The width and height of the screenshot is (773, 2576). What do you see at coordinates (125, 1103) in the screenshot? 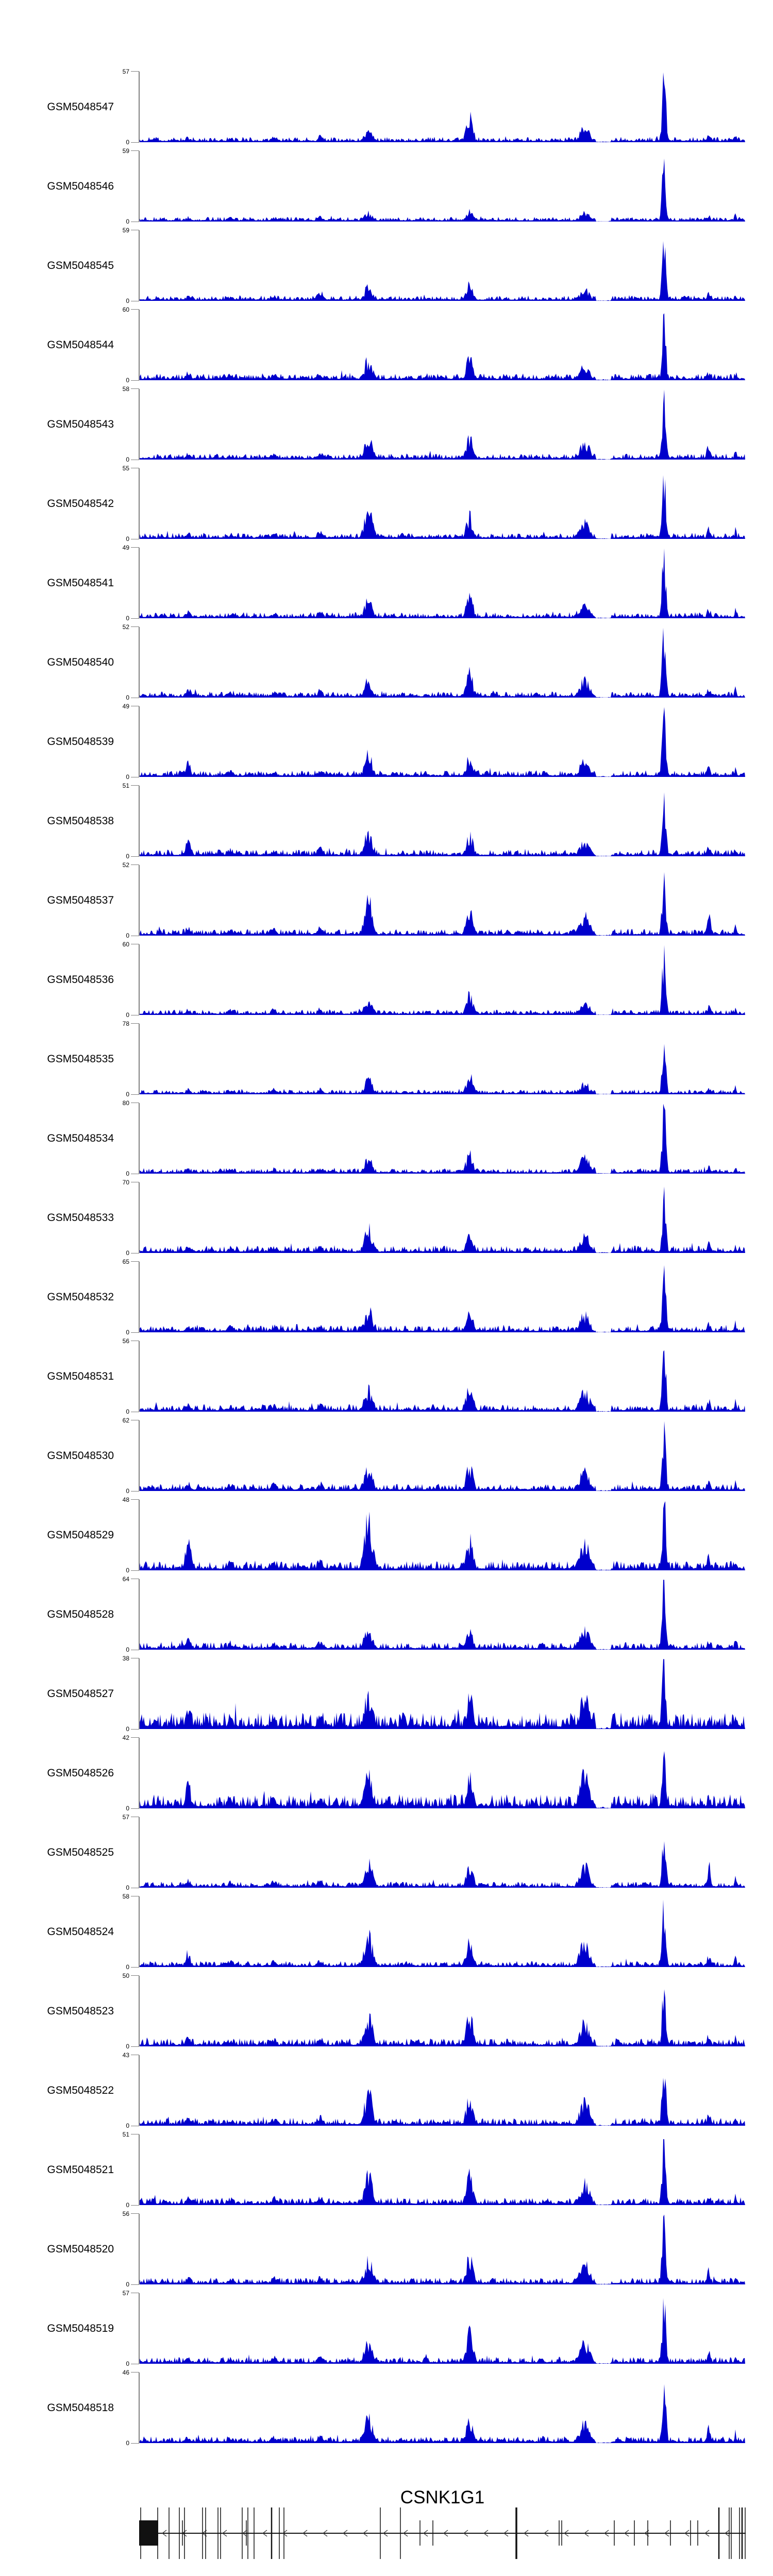
I see `y-axis-max-label: 80` at bounding box center [125, 1103].